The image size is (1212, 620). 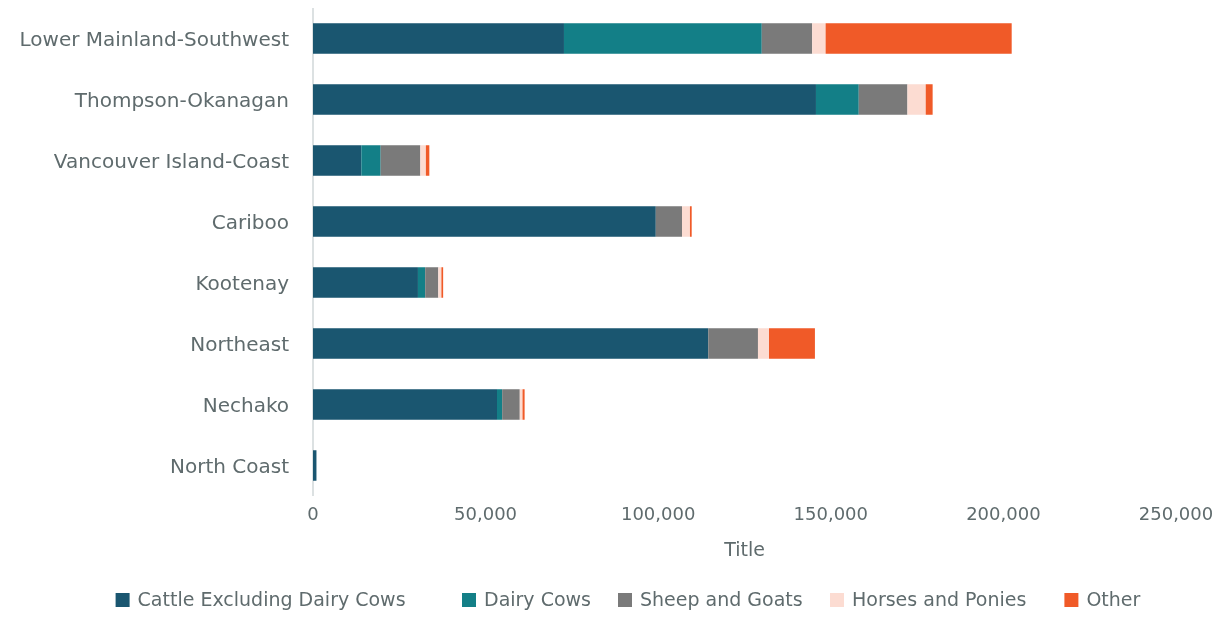 What do you see at coordinates (313, 513) in the screenshot?
I see `x-tick-label: 0` at bounding box center [313, 513].